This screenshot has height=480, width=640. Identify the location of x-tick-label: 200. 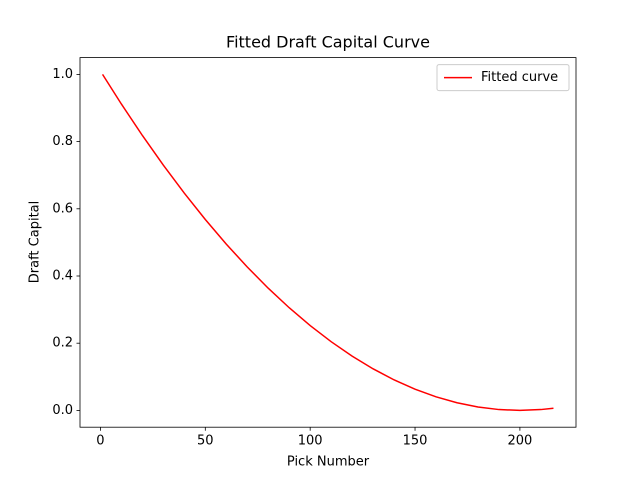
(519, 441).